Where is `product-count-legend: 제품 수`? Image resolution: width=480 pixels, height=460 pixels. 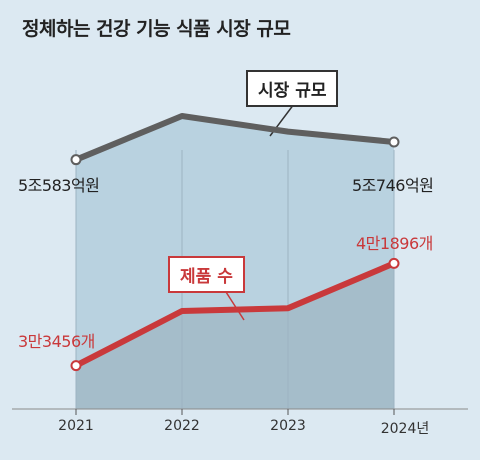 product-count-legend: 제품 수 is located at coordinates (206, 274).